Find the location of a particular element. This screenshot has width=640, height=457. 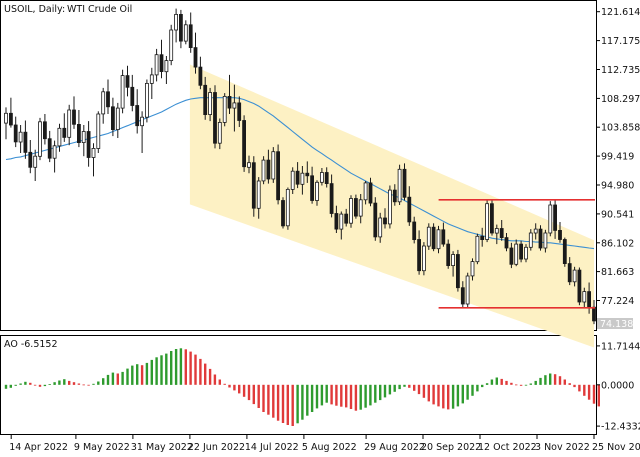

date-tick-label: 14 Jul 2022 is located at coordinates (272, 447).